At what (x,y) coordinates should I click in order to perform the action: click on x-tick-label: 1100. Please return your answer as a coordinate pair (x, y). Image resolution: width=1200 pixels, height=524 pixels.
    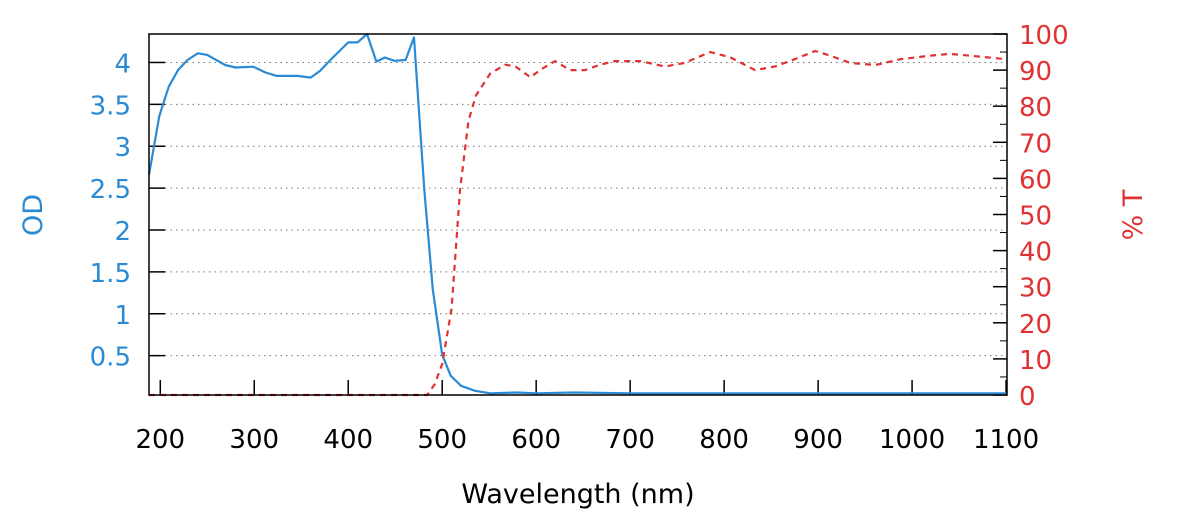
    Looking at the image, I should click on (1006, 440).